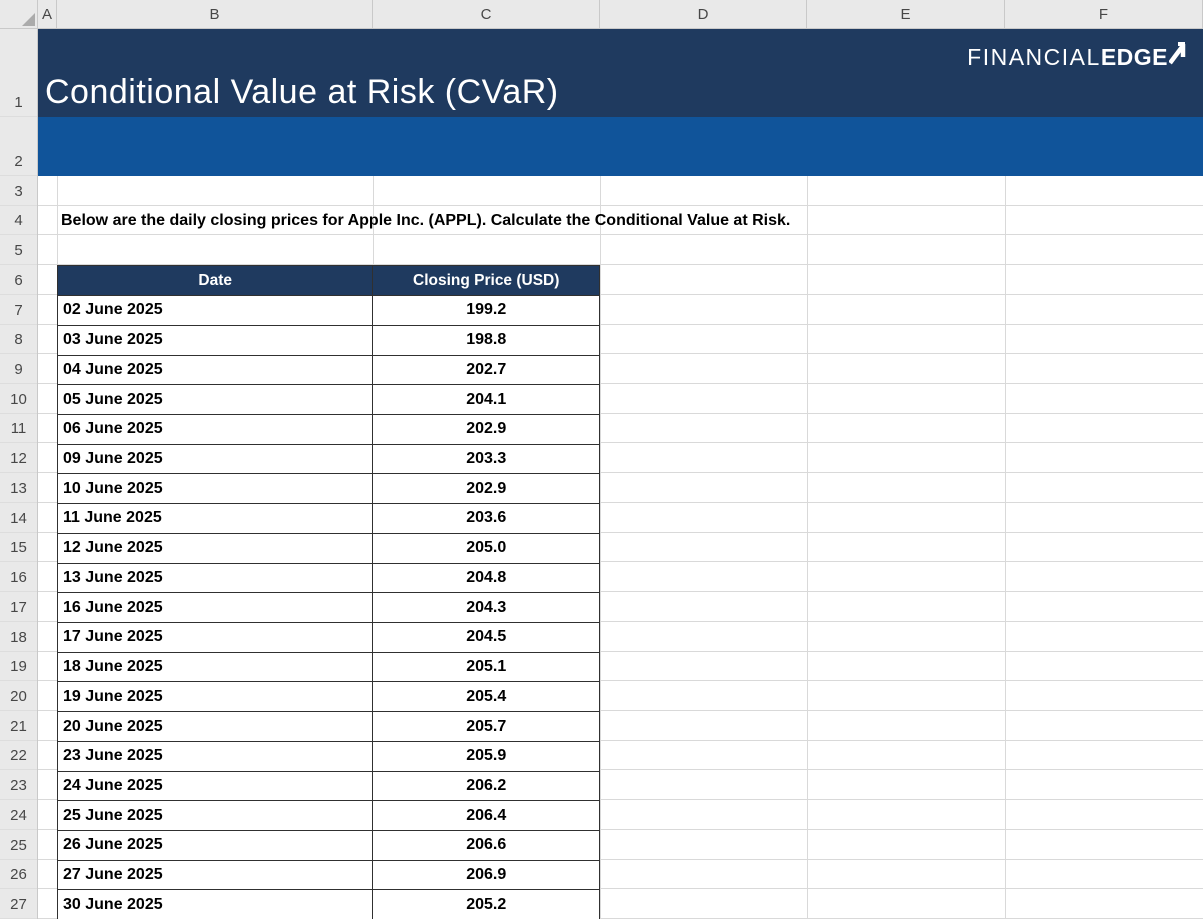 The width and height of the screenshot is (1203, 919). Describe the element at coordinates (18, 146) in the screenshot. I see `row-header-2: 2` at that location.